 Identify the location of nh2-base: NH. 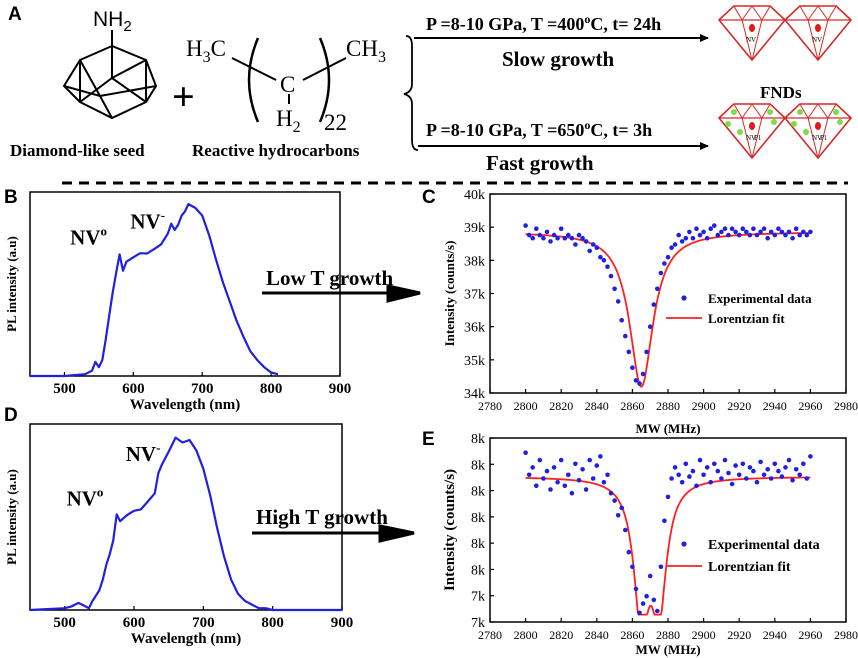
(108, 19).